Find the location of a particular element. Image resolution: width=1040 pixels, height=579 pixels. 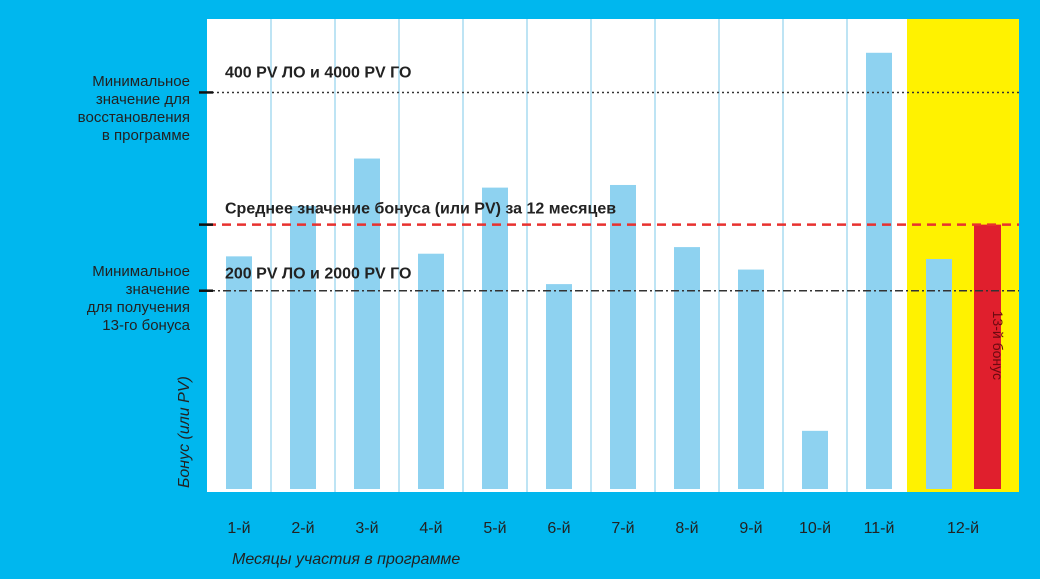

x-tick-label: 3-й is located at coordinates (366, 528).